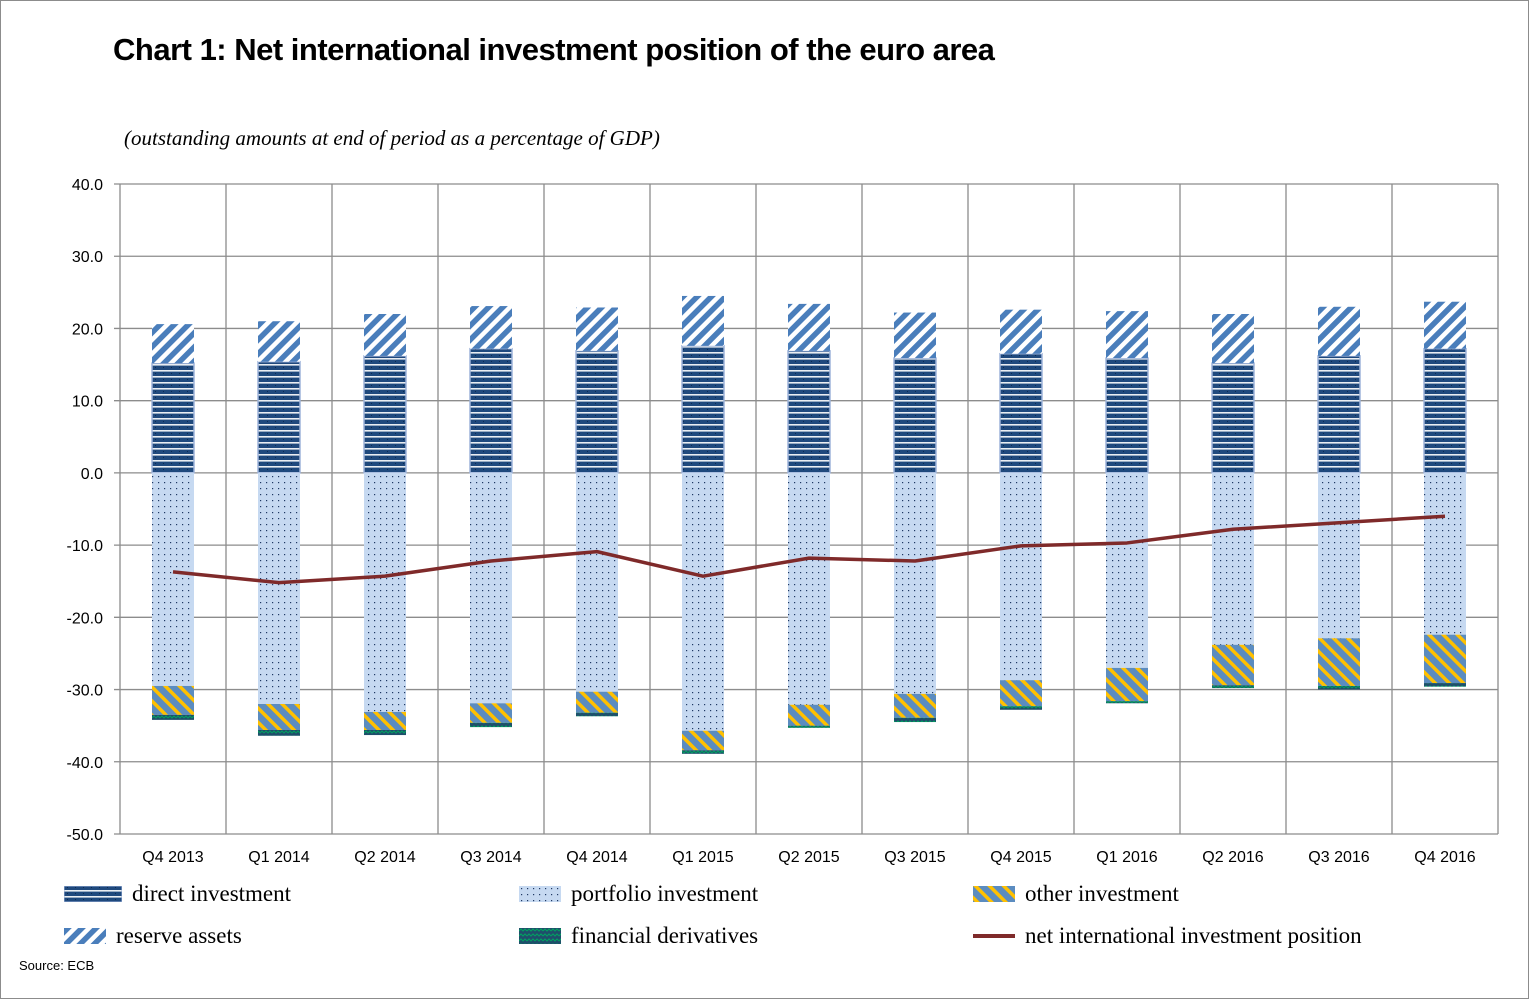 The width and height of the screenshot is (1529, 999). I want to click on legend-item-niip: net international investment position, so click(1167, 936).